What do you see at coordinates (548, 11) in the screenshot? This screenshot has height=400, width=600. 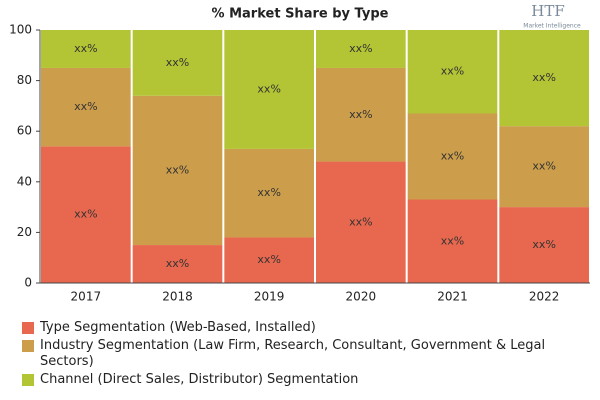 I see `logo-text: HTF` at bounding box center [548, 11].